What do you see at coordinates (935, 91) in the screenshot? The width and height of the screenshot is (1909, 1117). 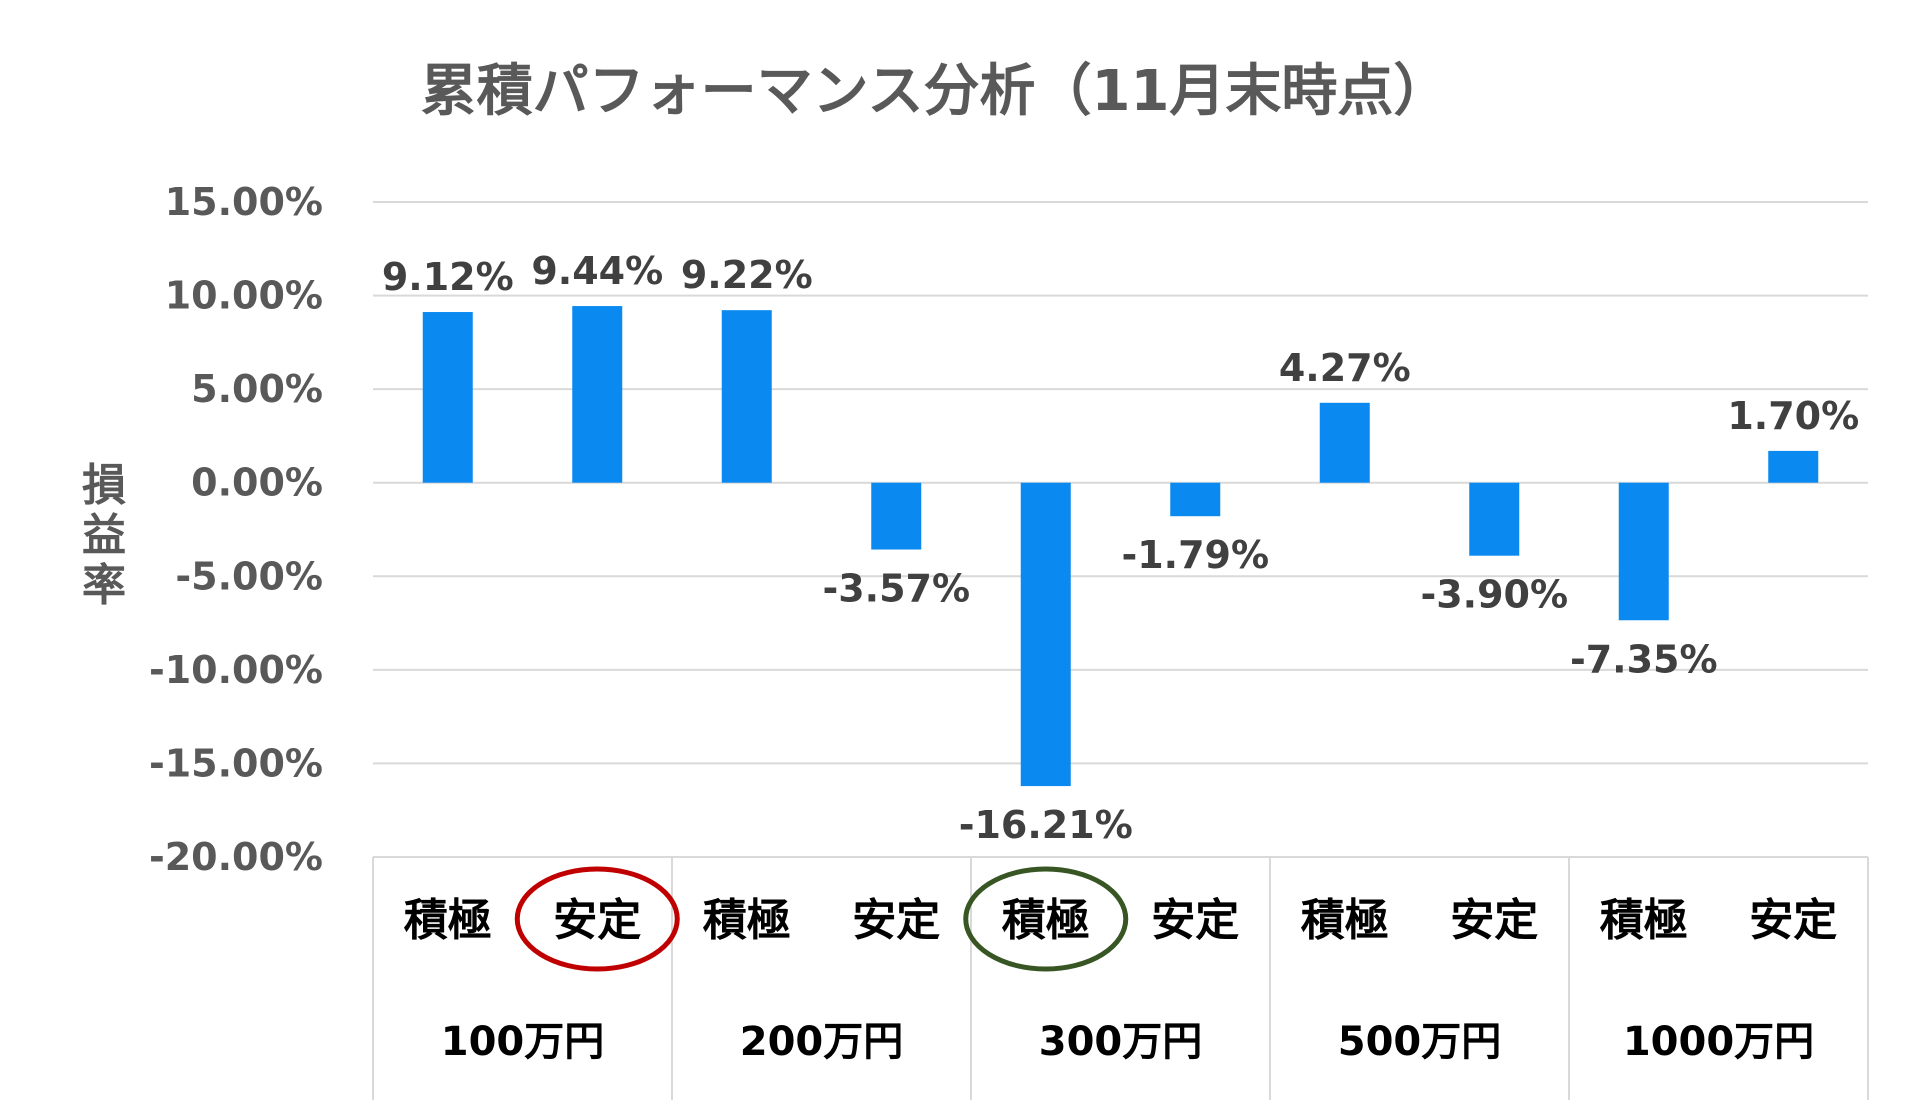 I see `chart-title: 累積パフォーマンス分析（11月末時点）` at bounding box center [935, 91].